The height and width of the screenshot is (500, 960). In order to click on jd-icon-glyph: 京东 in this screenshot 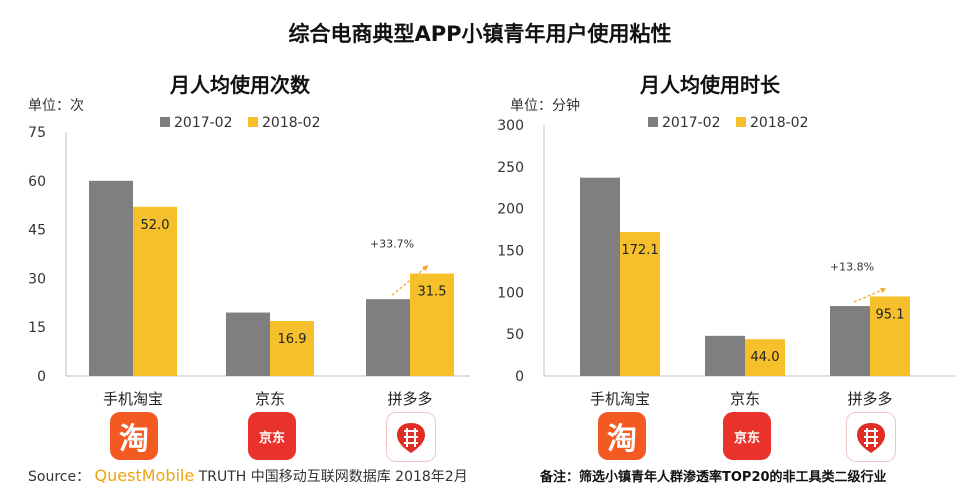, I will do `click(271, 438)`.